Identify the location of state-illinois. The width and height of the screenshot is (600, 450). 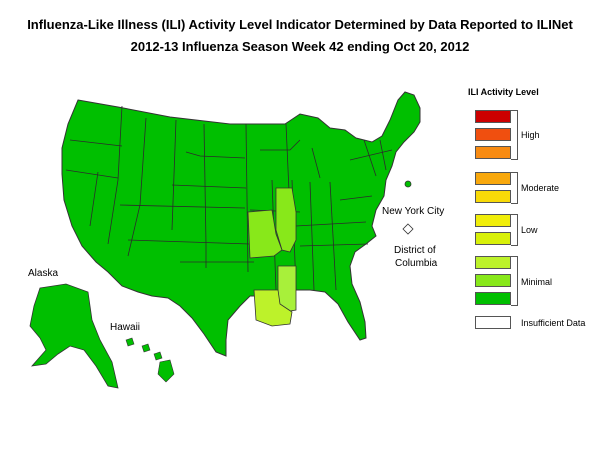
(286, 220).